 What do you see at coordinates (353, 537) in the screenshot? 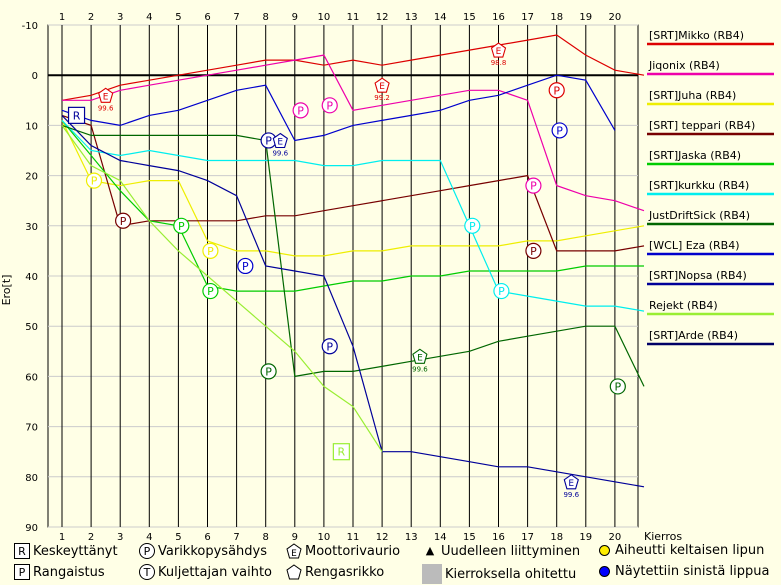
I see `x-tick-label: 11` at bounding box center [353, 537].